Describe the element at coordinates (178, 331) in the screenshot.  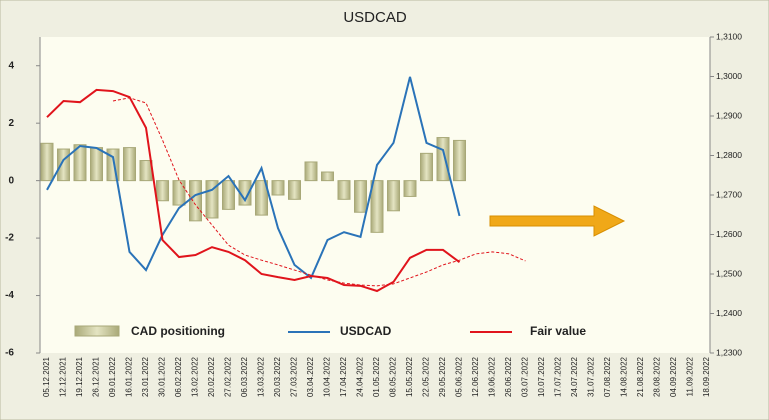
I see `legend-label: CAD positioning` at that location.